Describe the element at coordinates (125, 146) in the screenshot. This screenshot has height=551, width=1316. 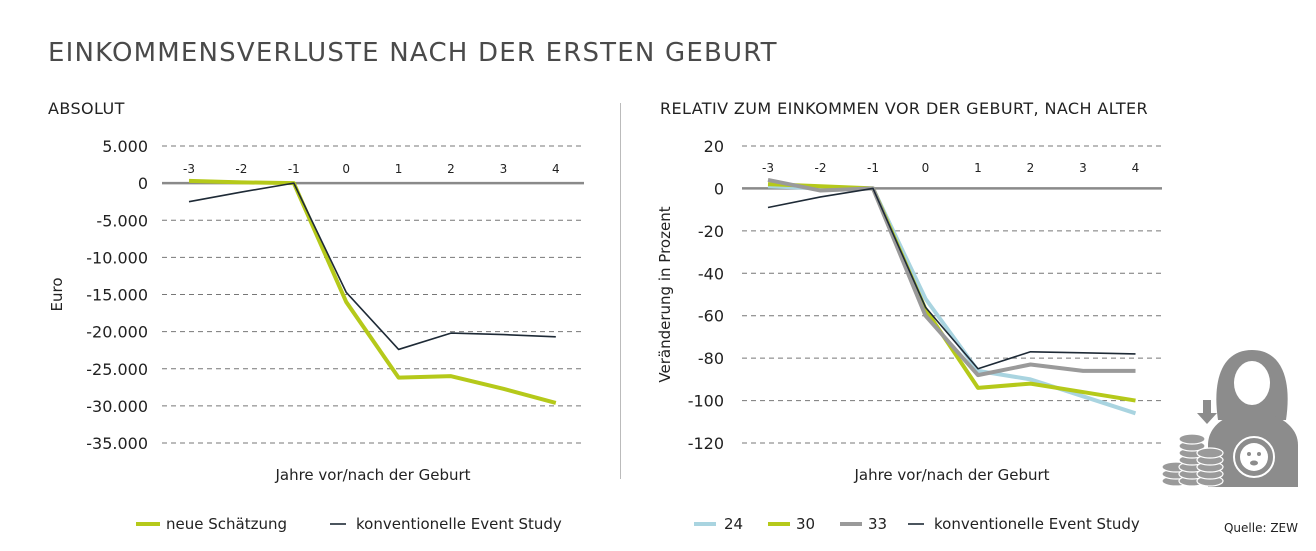
I see `y-tick-label: 5.000` at that location.